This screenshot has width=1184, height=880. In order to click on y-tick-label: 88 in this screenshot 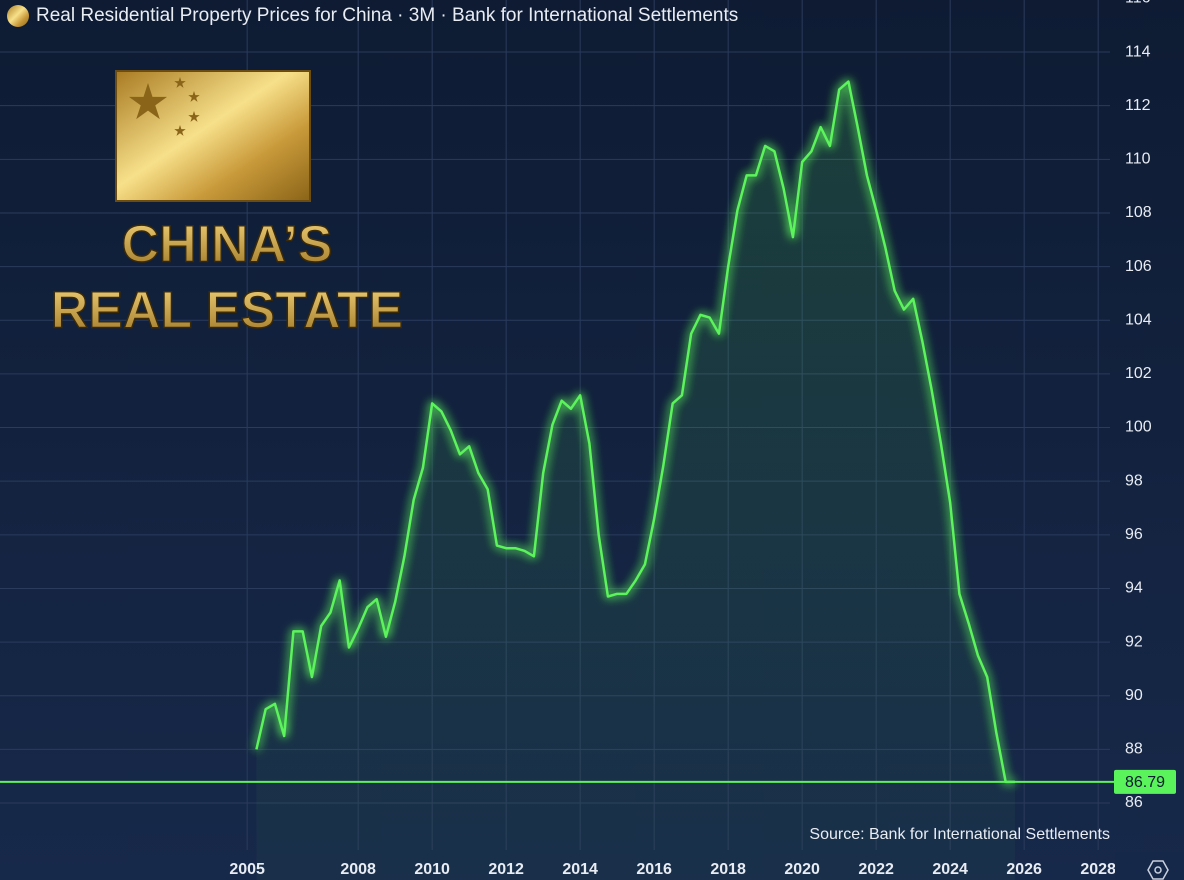, I will do `click(1134, 749)`.